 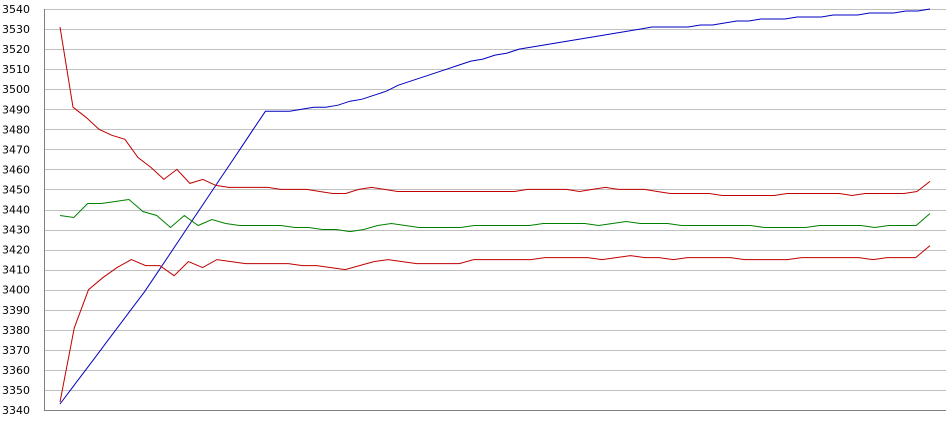 I want to click on y-tick-label: 3470, so click(x=16, y=149).